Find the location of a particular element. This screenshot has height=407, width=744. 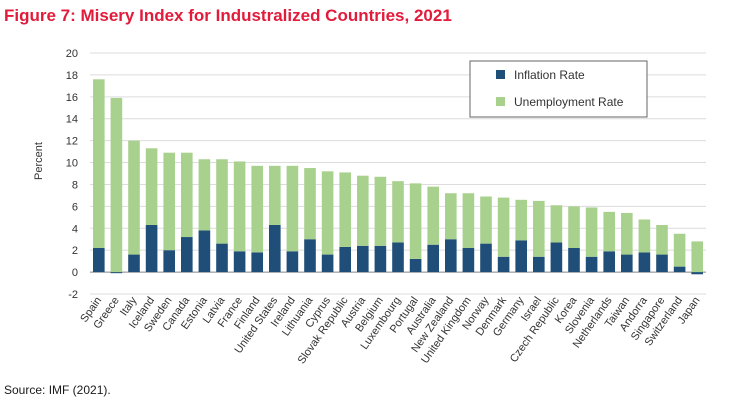

y-tick-label: -2 is located at coordinates (73, 295).